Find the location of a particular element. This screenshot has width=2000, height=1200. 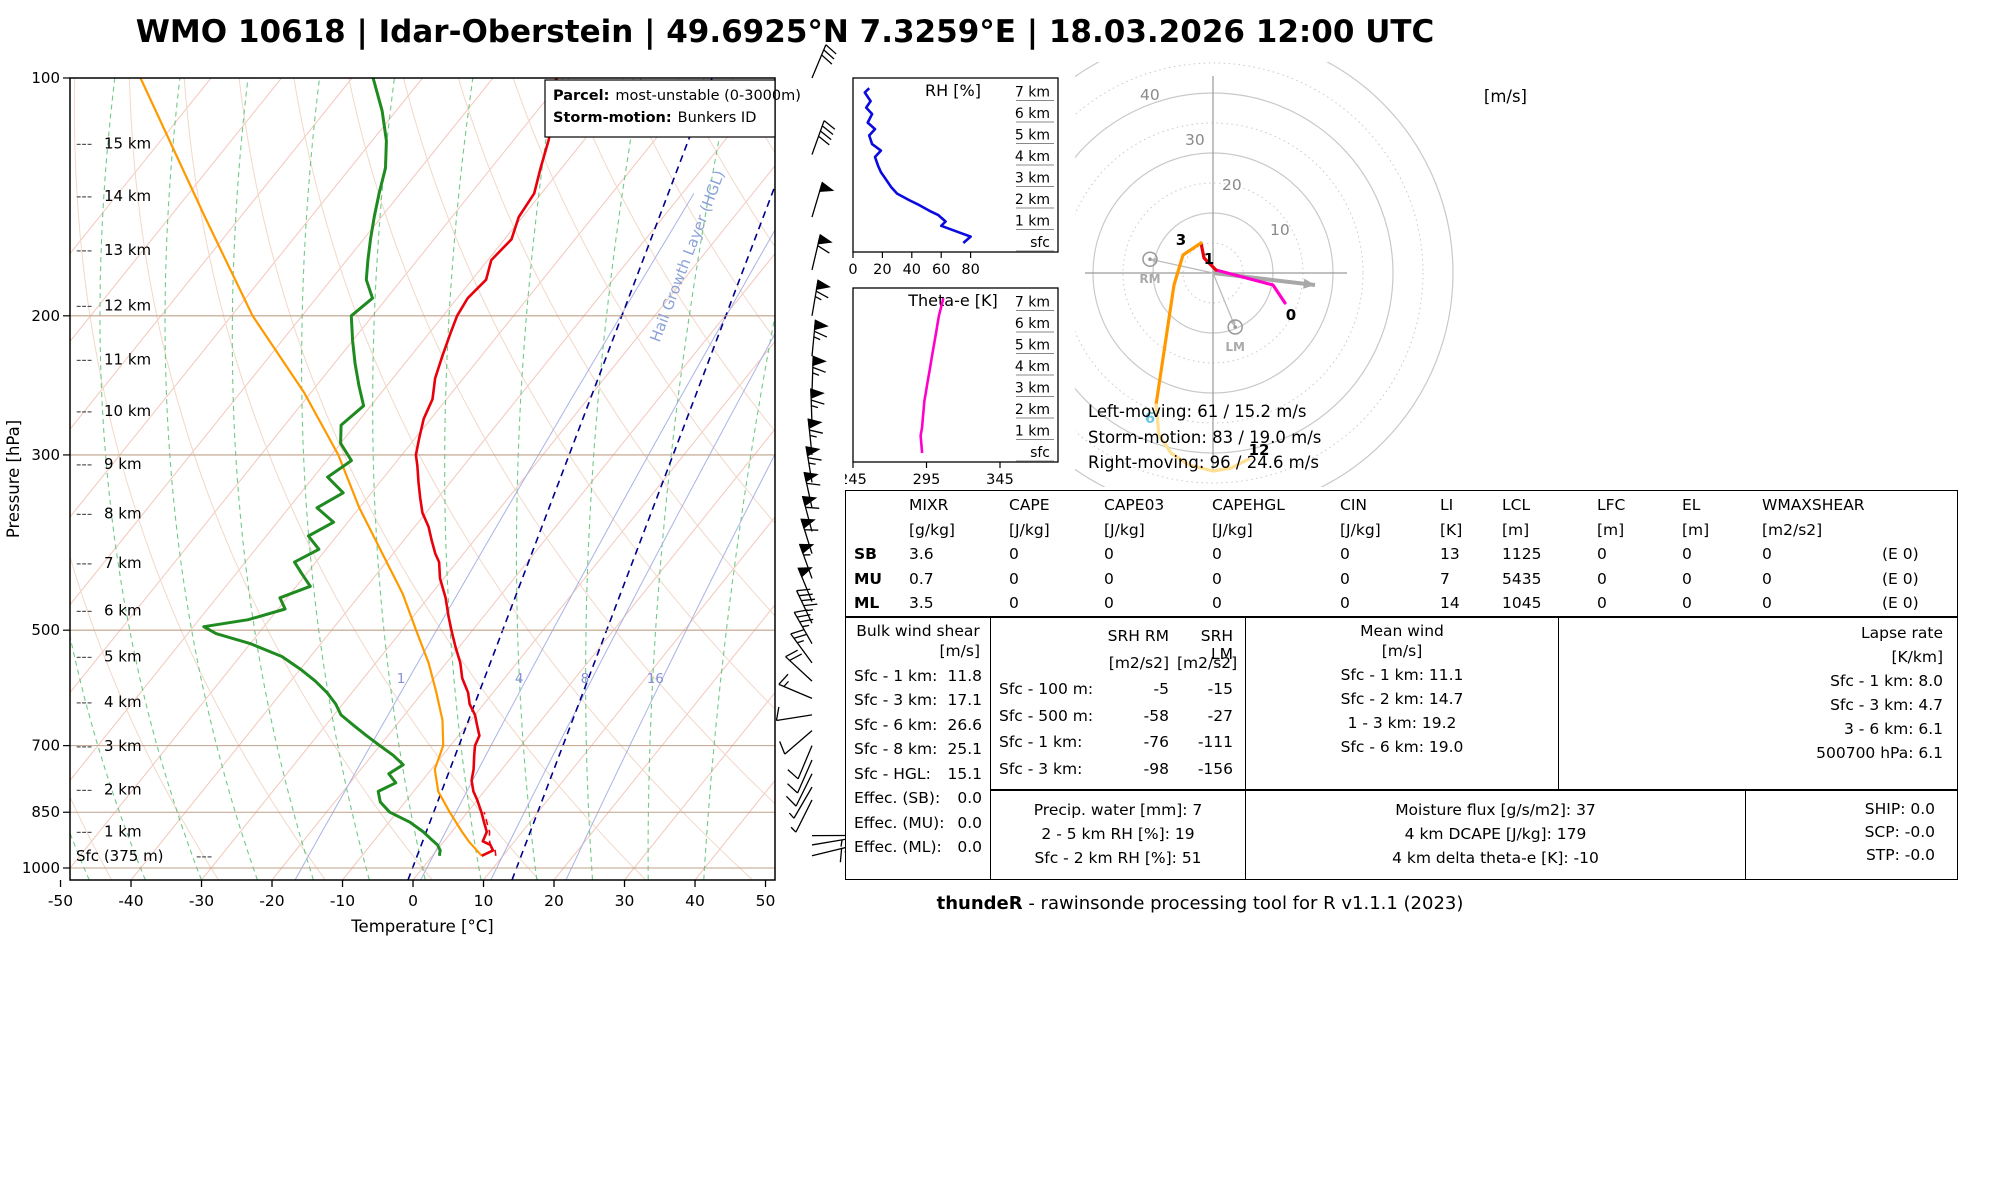

height-label: 1 km is located at coordinates (123, 831).